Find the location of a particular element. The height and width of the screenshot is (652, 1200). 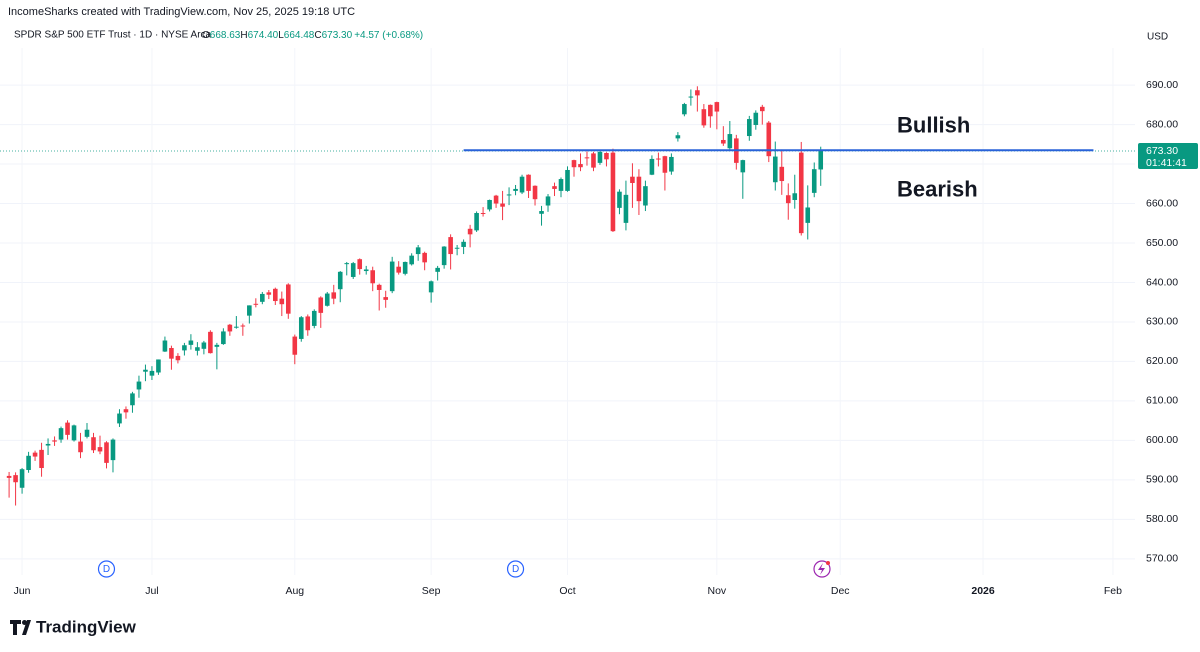

legend-key: L is located at coordinates (281, 35).